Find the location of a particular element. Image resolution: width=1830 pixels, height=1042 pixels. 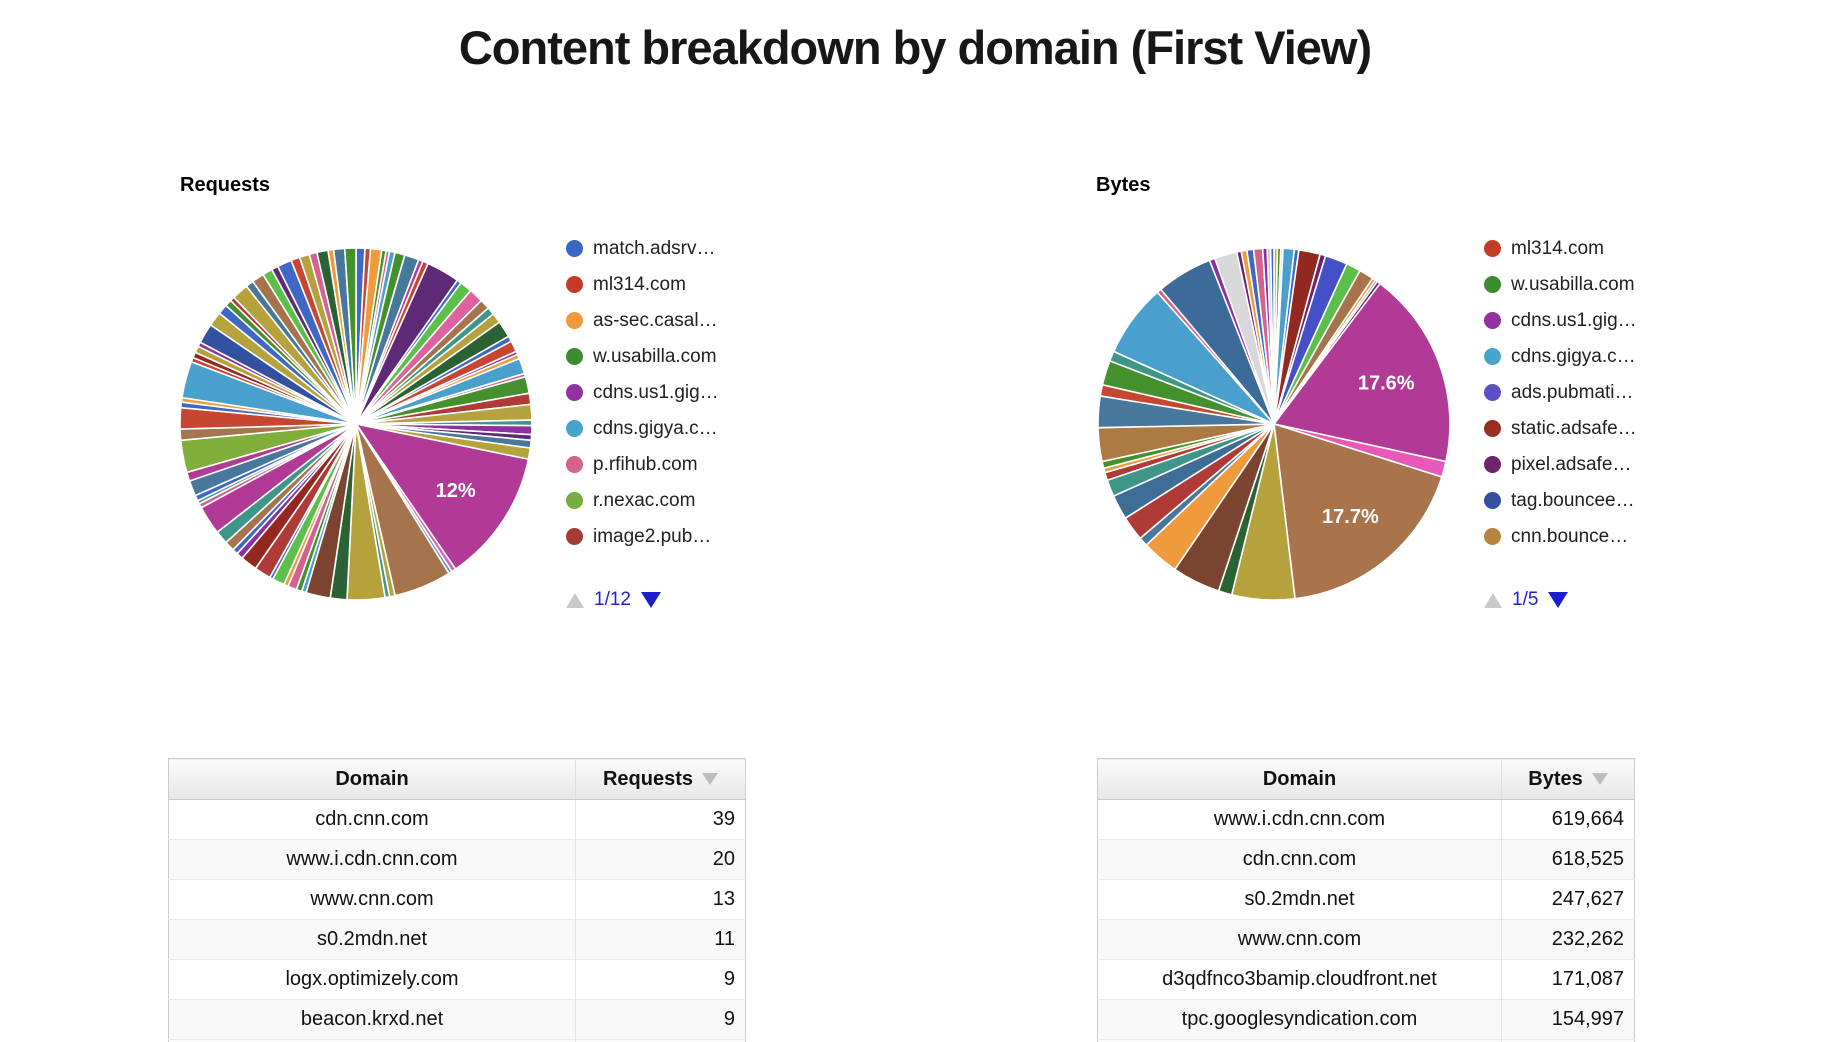

table-row: s0.2mdn.net 247,627 is located at coordinates (1366, 899).